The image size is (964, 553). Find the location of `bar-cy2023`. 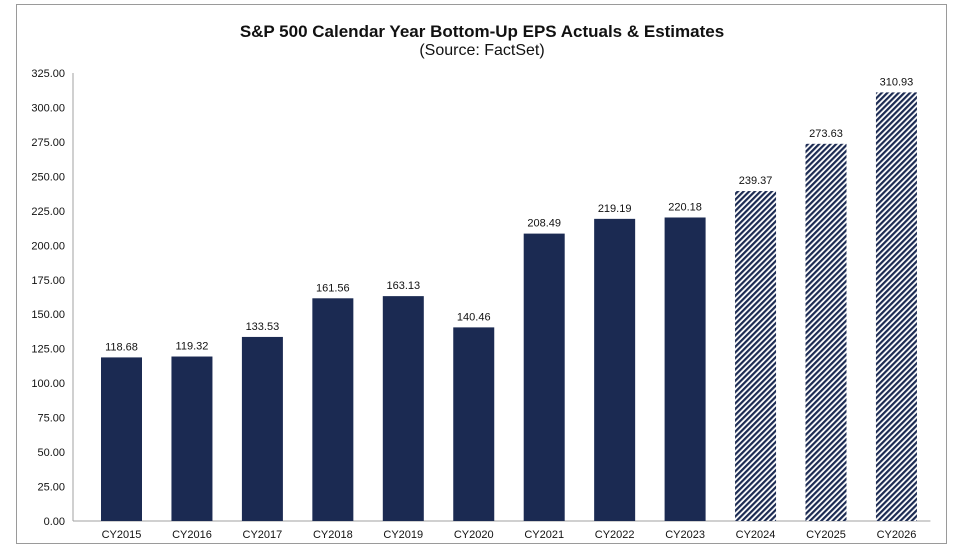

bar-cy2023 is located at coordinates (685, 369).